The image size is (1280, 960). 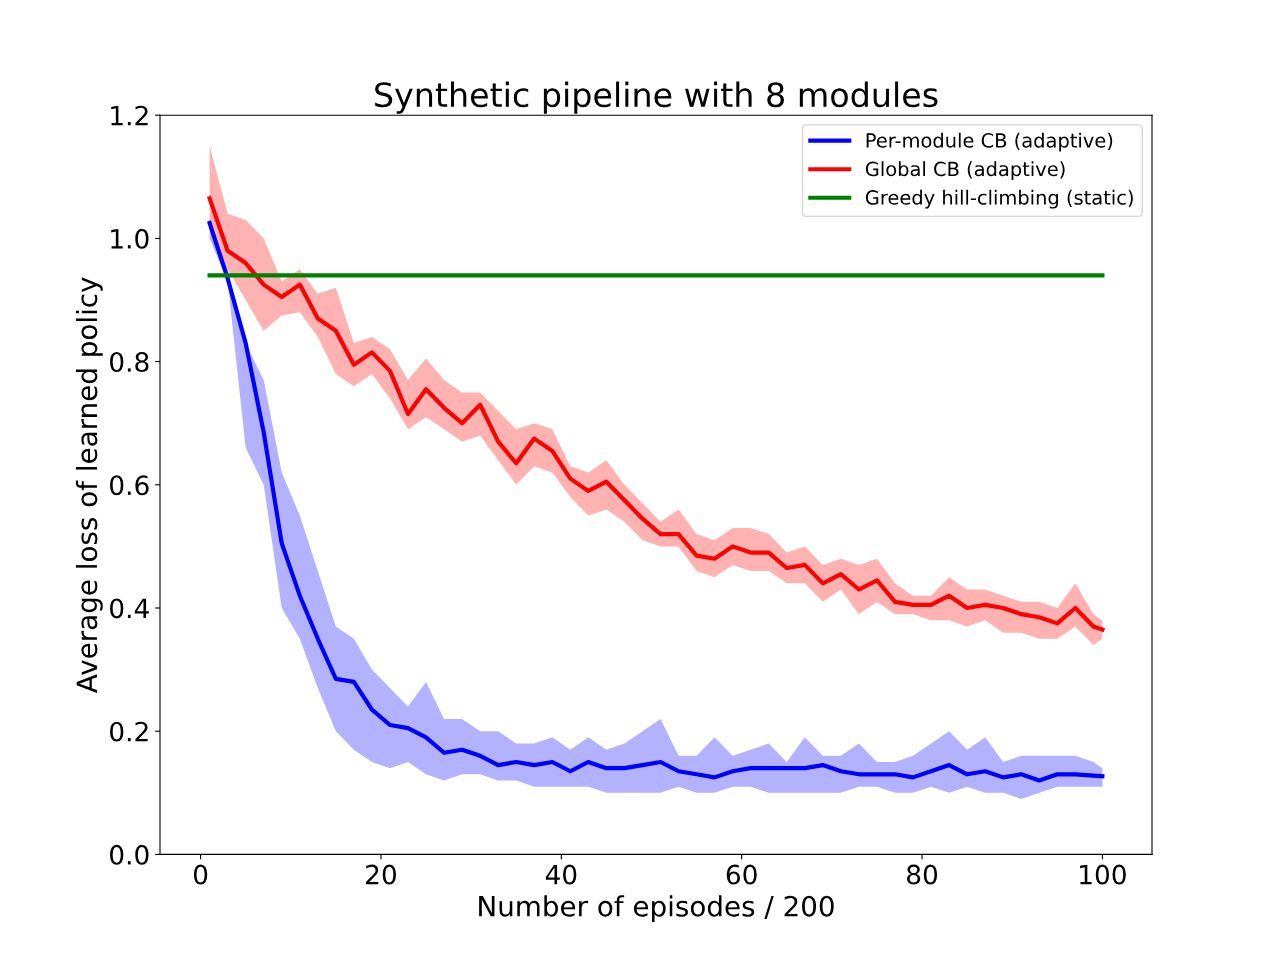 What do you see at coordinates (741, 874) in the screenshot?
I see `x-tick-label: 60` at bounding box center [741, 874].